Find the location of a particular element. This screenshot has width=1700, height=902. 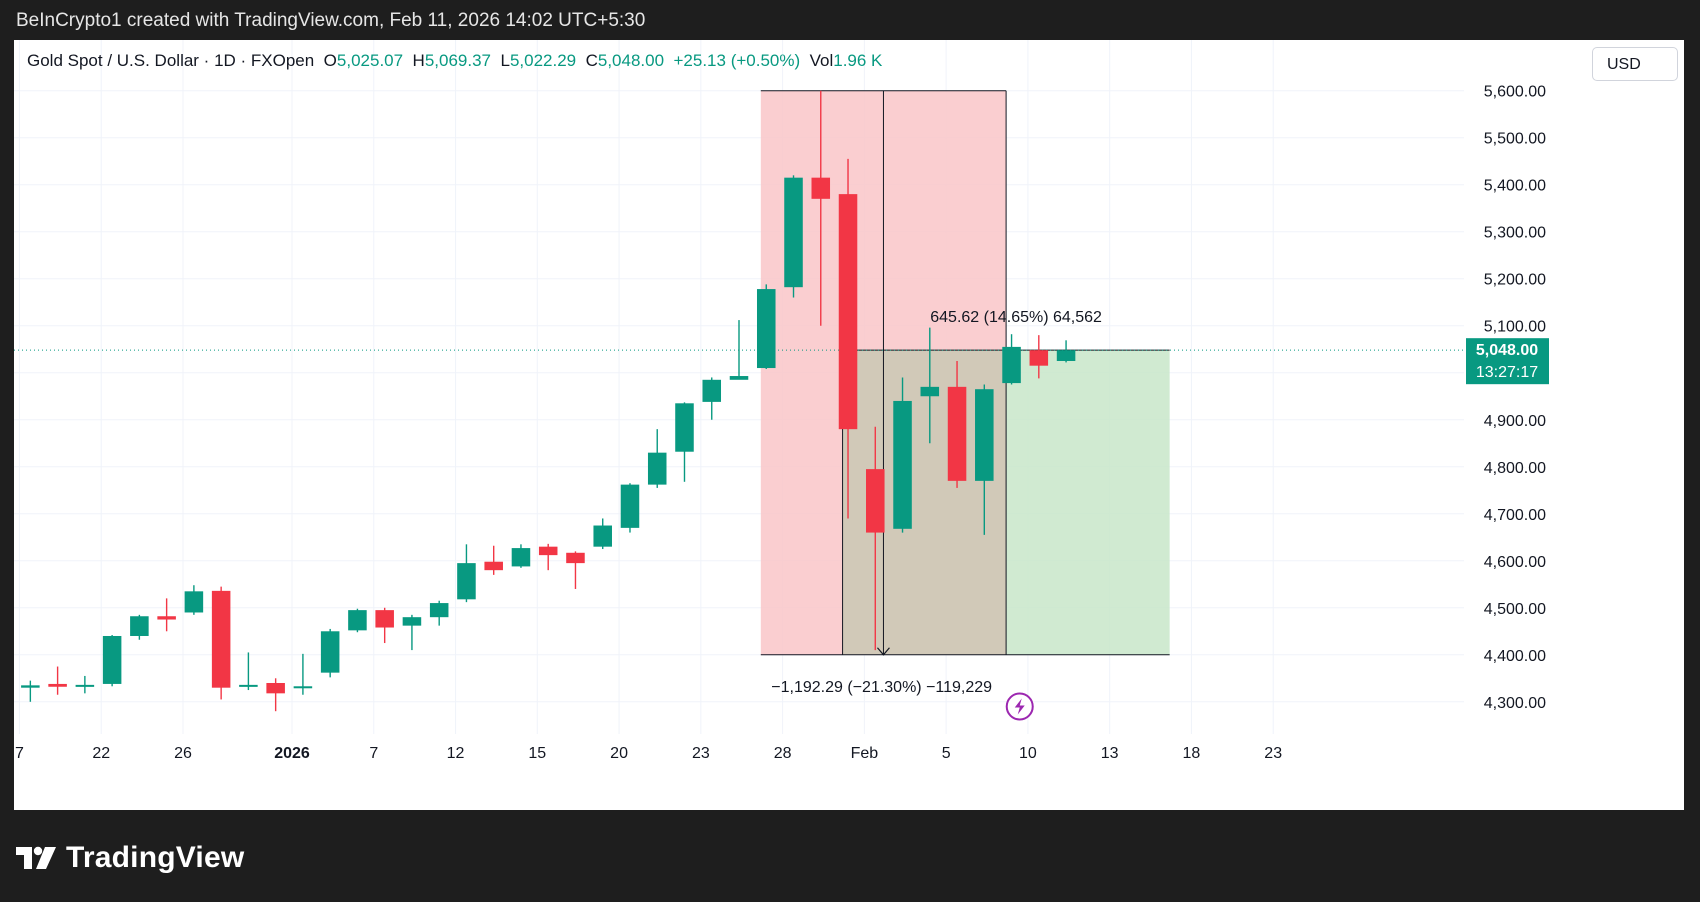

y-tick-label: 5,600.00 is located at coordinates (1515, 92).